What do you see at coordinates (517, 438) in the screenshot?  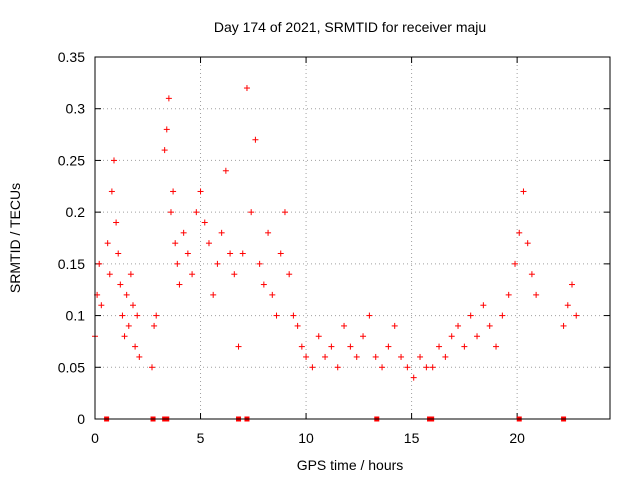 I see `x-tick-label: 20` at bounding box center [517, 438].